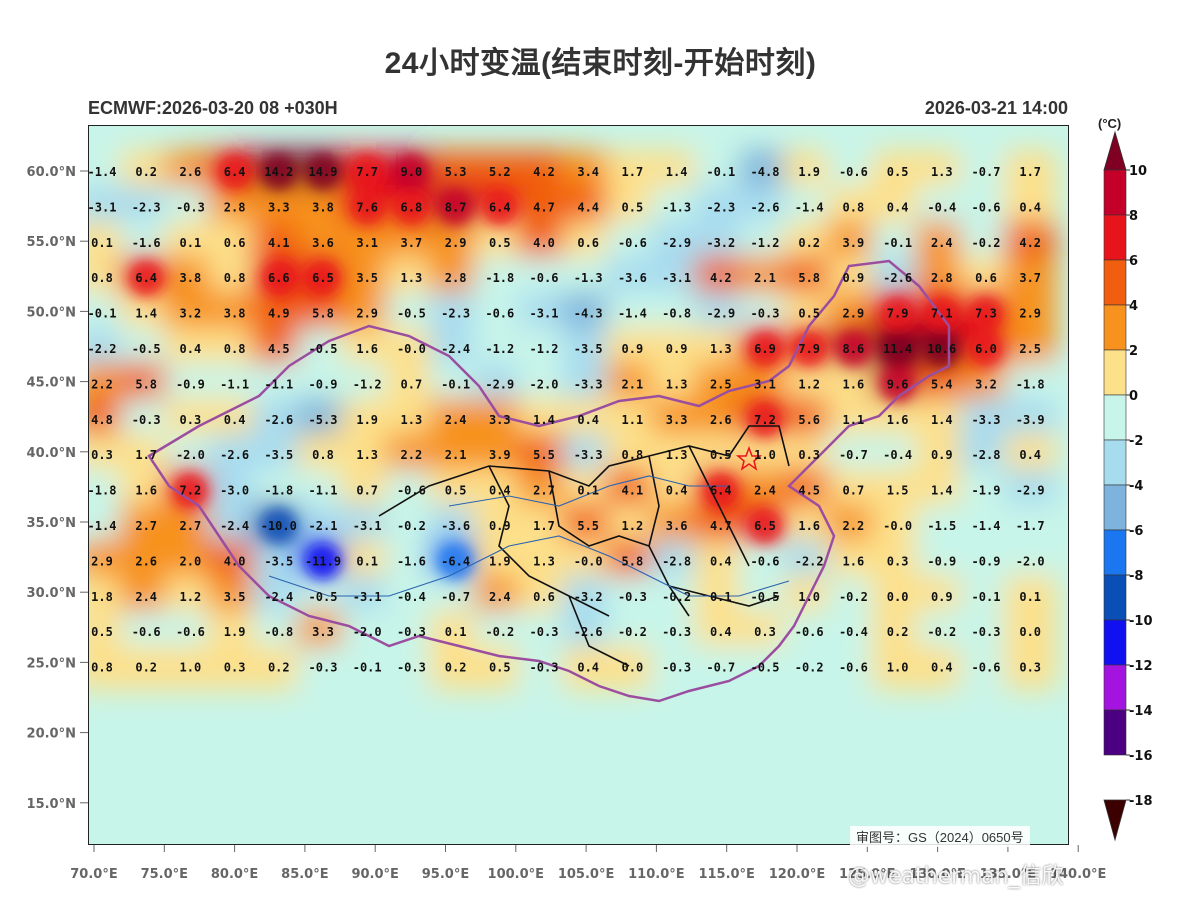  Describe the element at coordinates (235, 207) in the screenshot. I see `grid-value: 2.8` at that location.